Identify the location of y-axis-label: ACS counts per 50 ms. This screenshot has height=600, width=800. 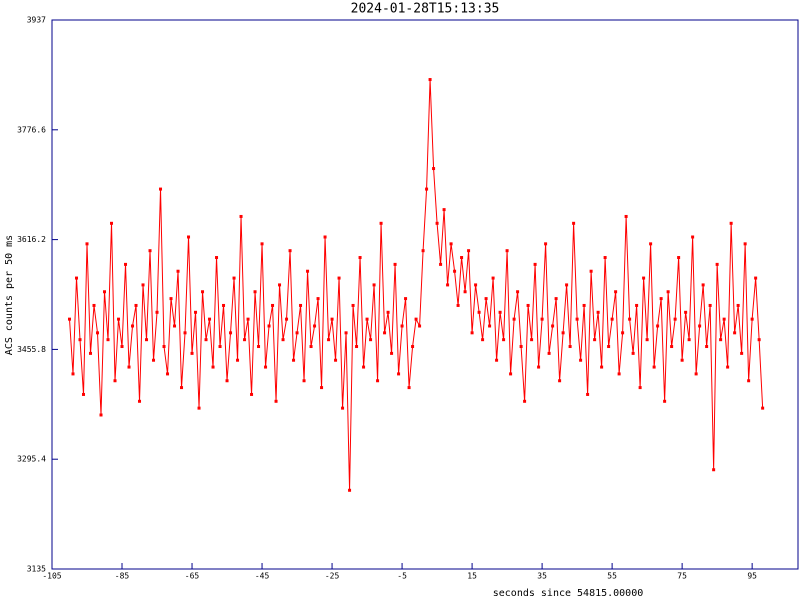
(9, 295).